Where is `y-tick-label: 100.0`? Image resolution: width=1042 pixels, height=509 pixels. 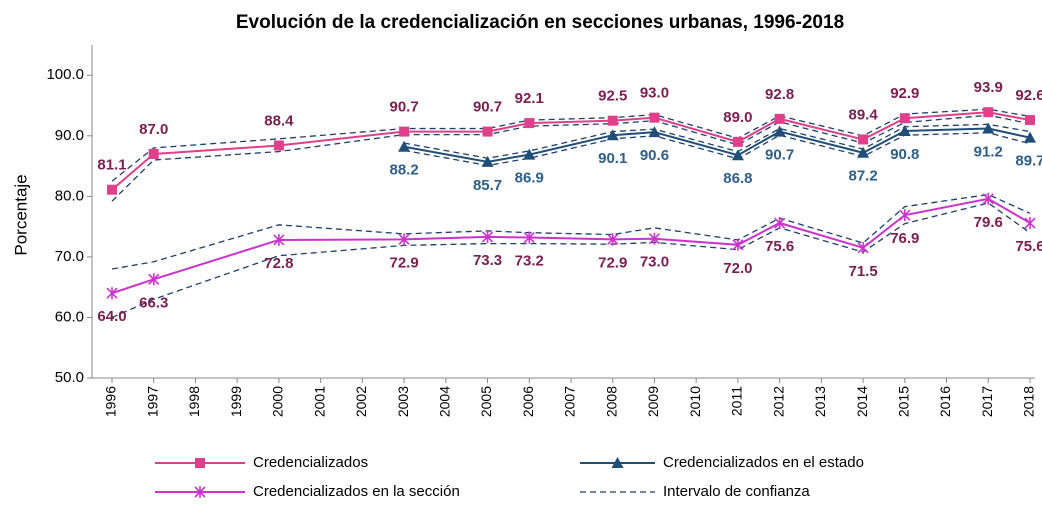 y-tick-label: 100.0 is located at coordinates (65, 74).